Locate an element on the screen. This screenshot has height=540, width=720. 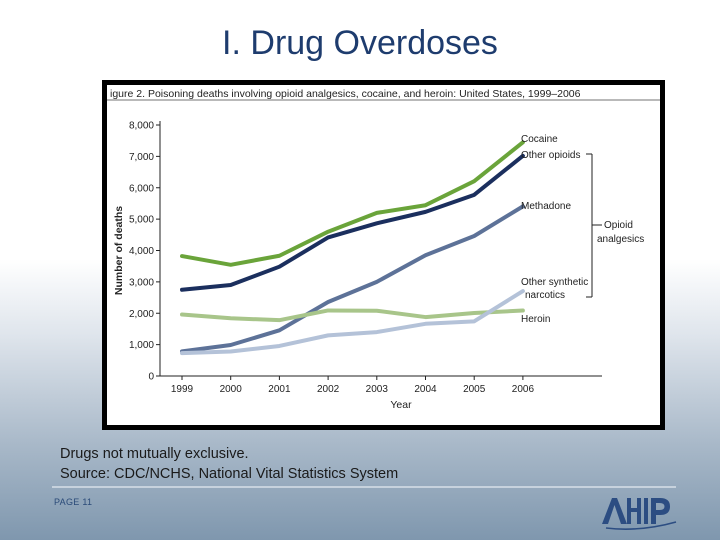
x-tick-label: 2005 is located at coordinates (474, 389).